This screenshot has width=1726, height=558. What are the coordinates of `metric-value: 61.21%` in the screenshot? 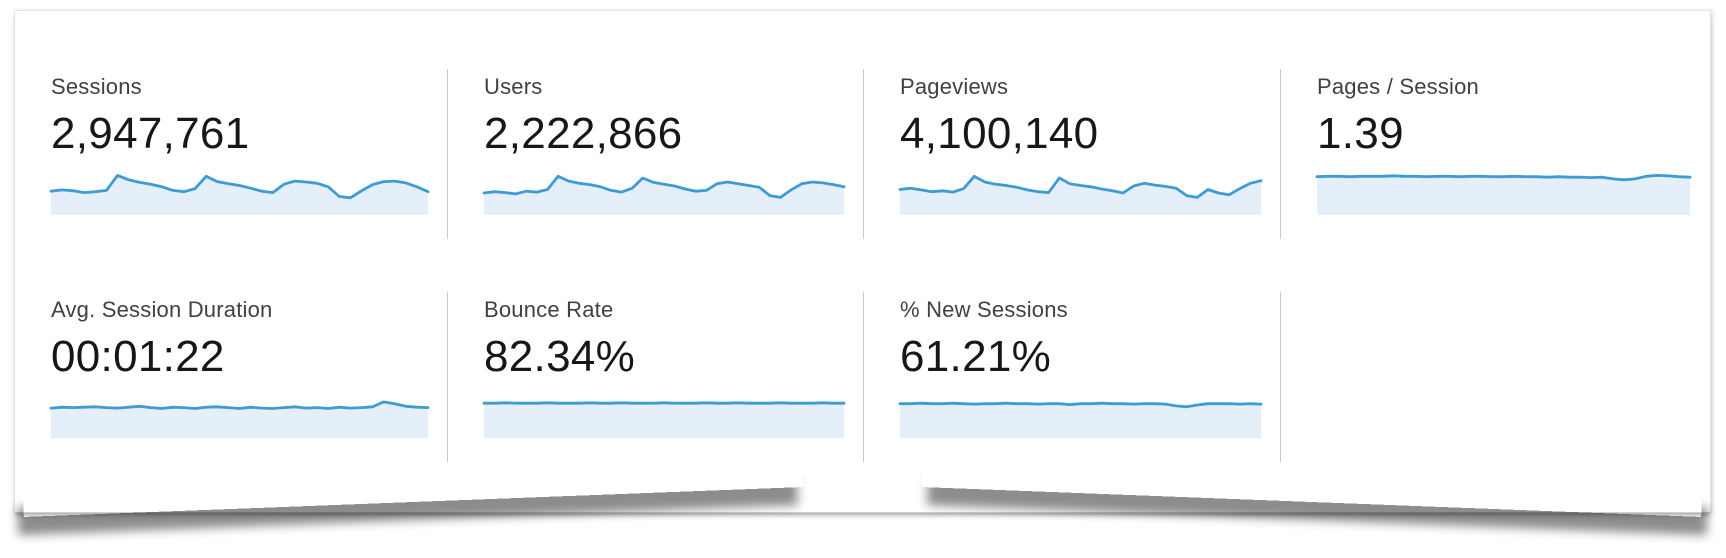 It's located at (976, 356).